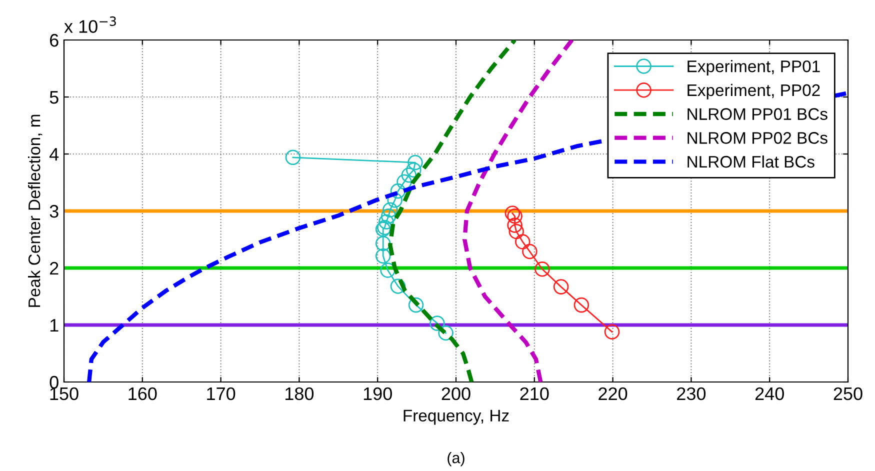  Describe the element at coordinates (848, 393) in the screenshot. I see `x-tick-label: 250` at that location.